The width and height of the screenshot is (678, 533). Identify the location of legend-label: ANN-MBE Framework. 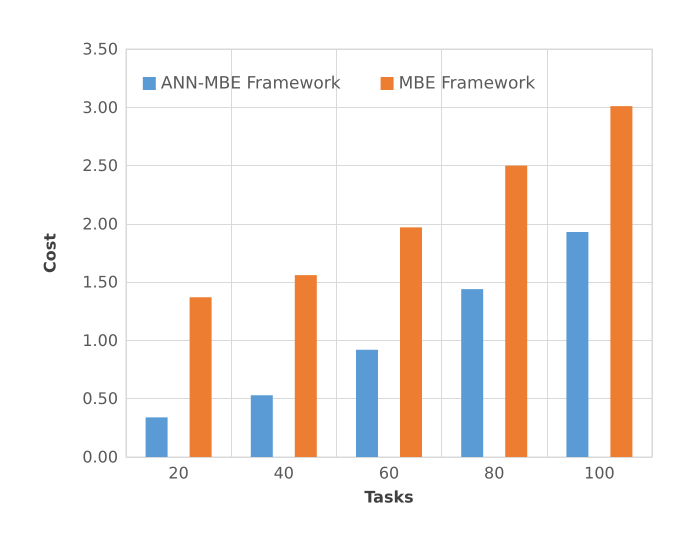
(250, 84).